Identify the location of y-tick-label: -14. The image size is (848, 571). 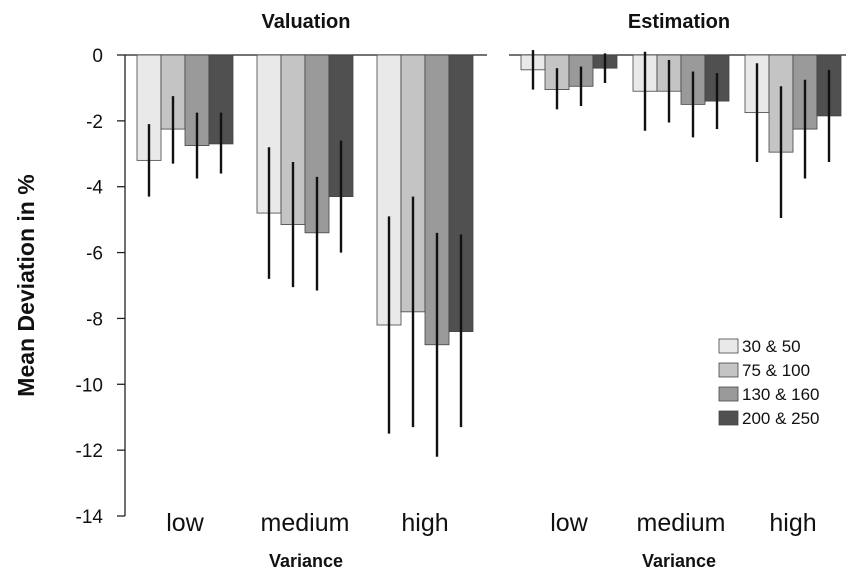
(90, 517).